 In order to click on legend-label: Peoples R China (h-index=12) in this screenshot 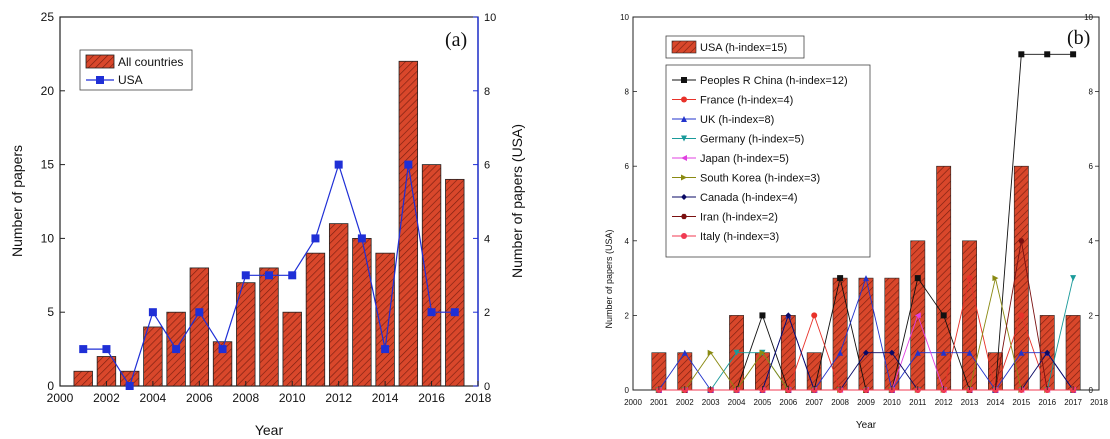, I will do `click(774, 81)`.